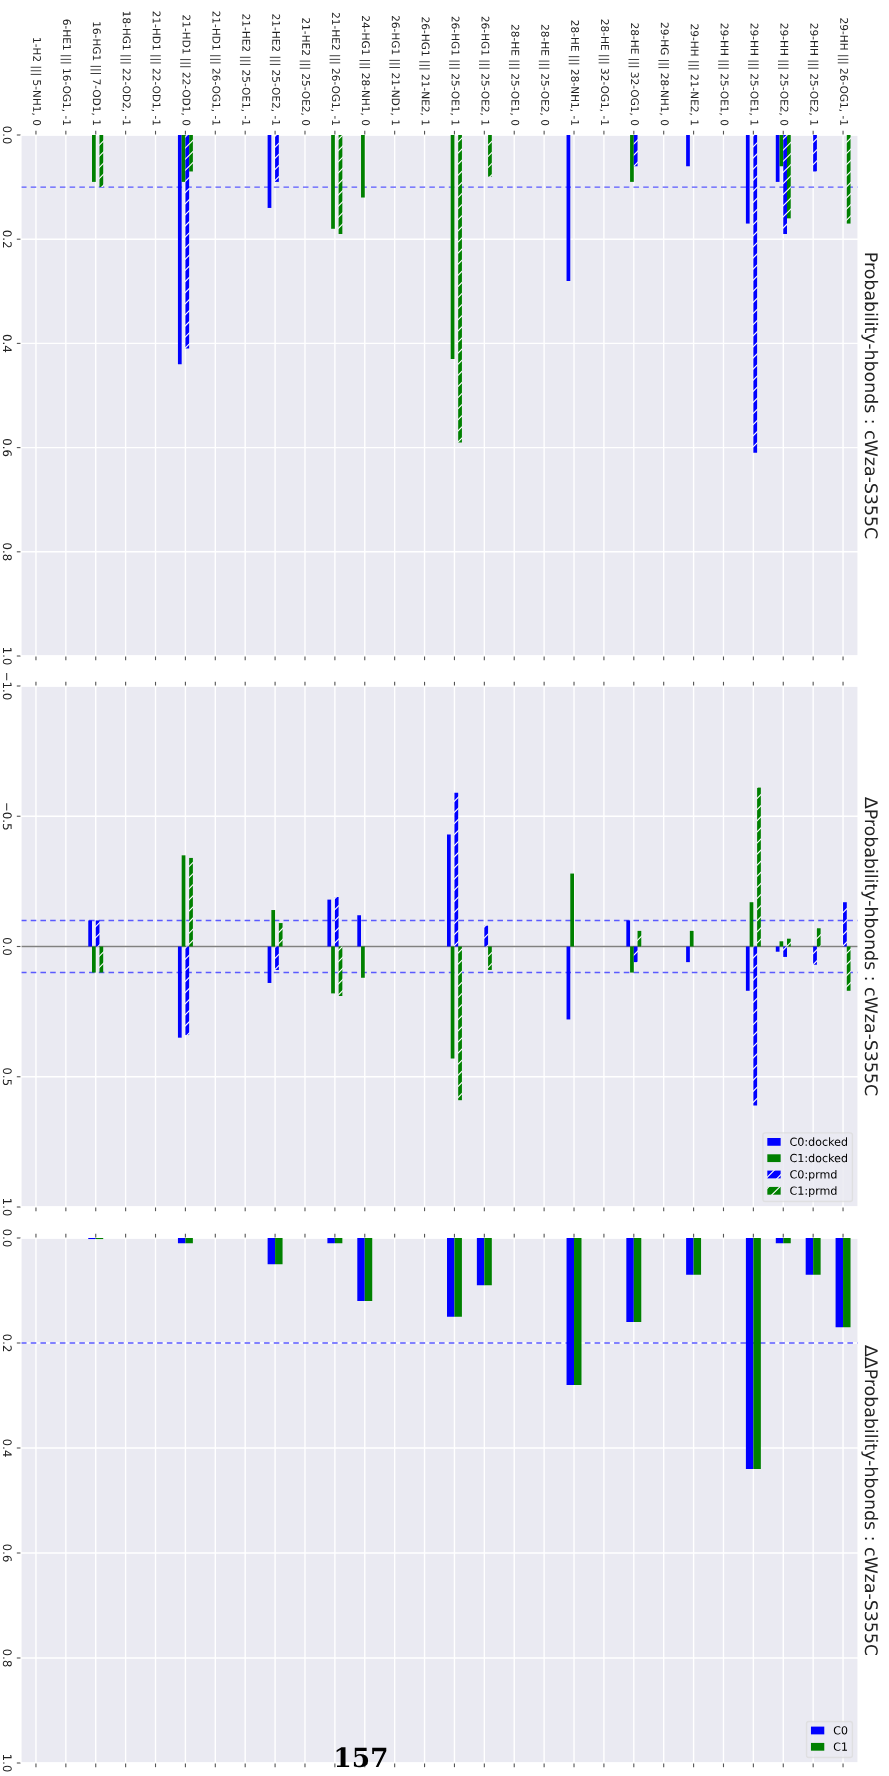 This screenshot has height=1776, width=889. I want to click on text: ΔΔProbability-hbonds : cWza-S355C, so click(870, 1500).